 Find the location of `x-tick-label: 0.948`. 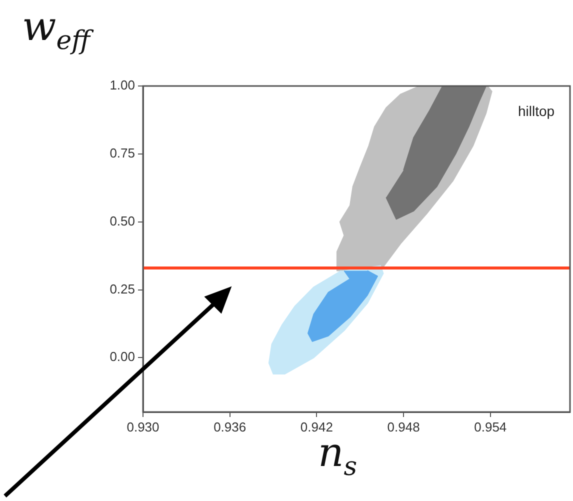

x-tick-label: 0.948 is located at coordinates (403, 426).